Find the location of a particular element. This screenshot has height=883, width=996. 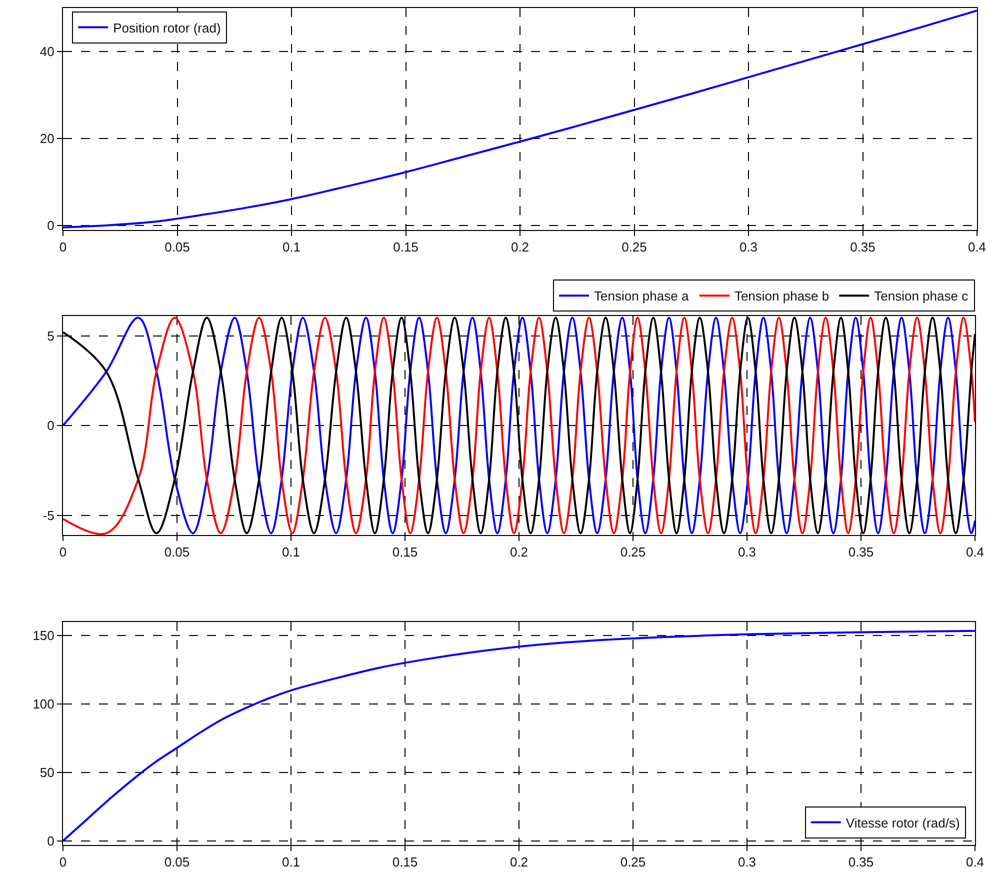

y-tick-label: -5 is located at coordinates (48, 515).